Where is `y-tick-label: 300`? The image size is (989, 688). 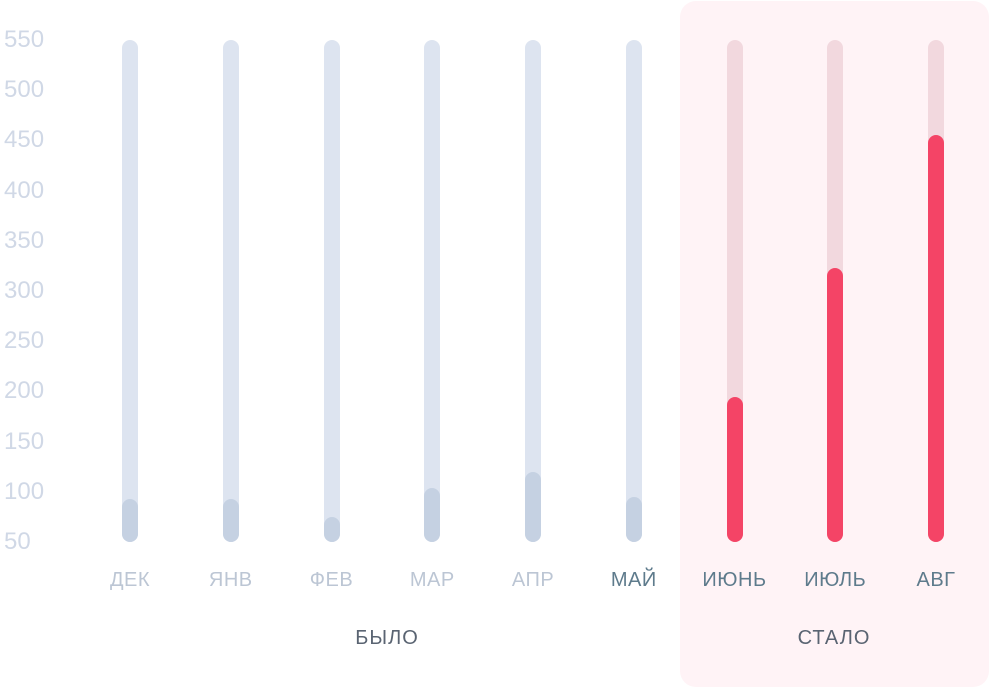 y-tick-label: 300 is located at coordinates (32, 291).